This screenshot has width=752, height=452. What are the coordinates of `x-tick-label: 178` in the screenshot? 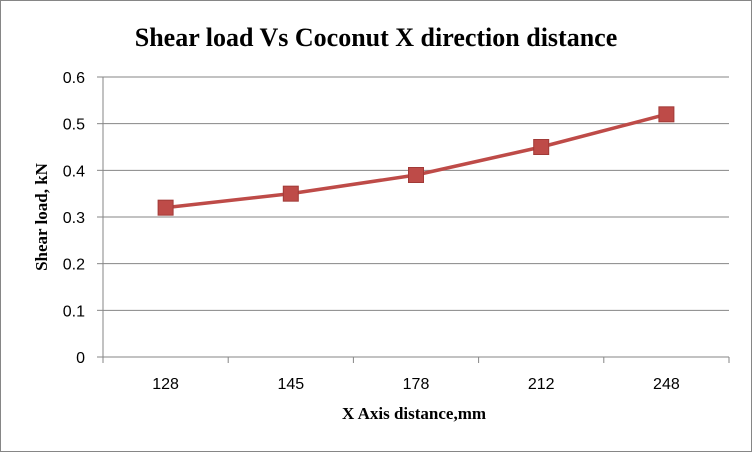 It's located at (416, 384).